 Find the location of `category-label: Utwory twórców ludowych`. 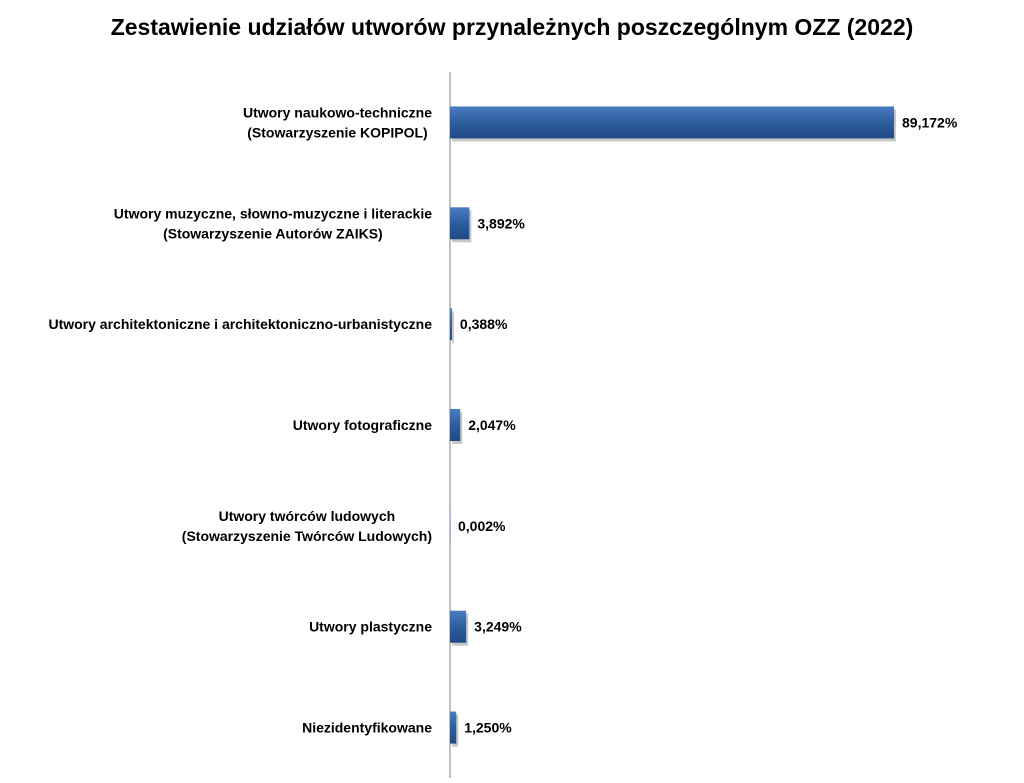

category-label: Utwory twórców ludowych is located at coordinates (307, 516).